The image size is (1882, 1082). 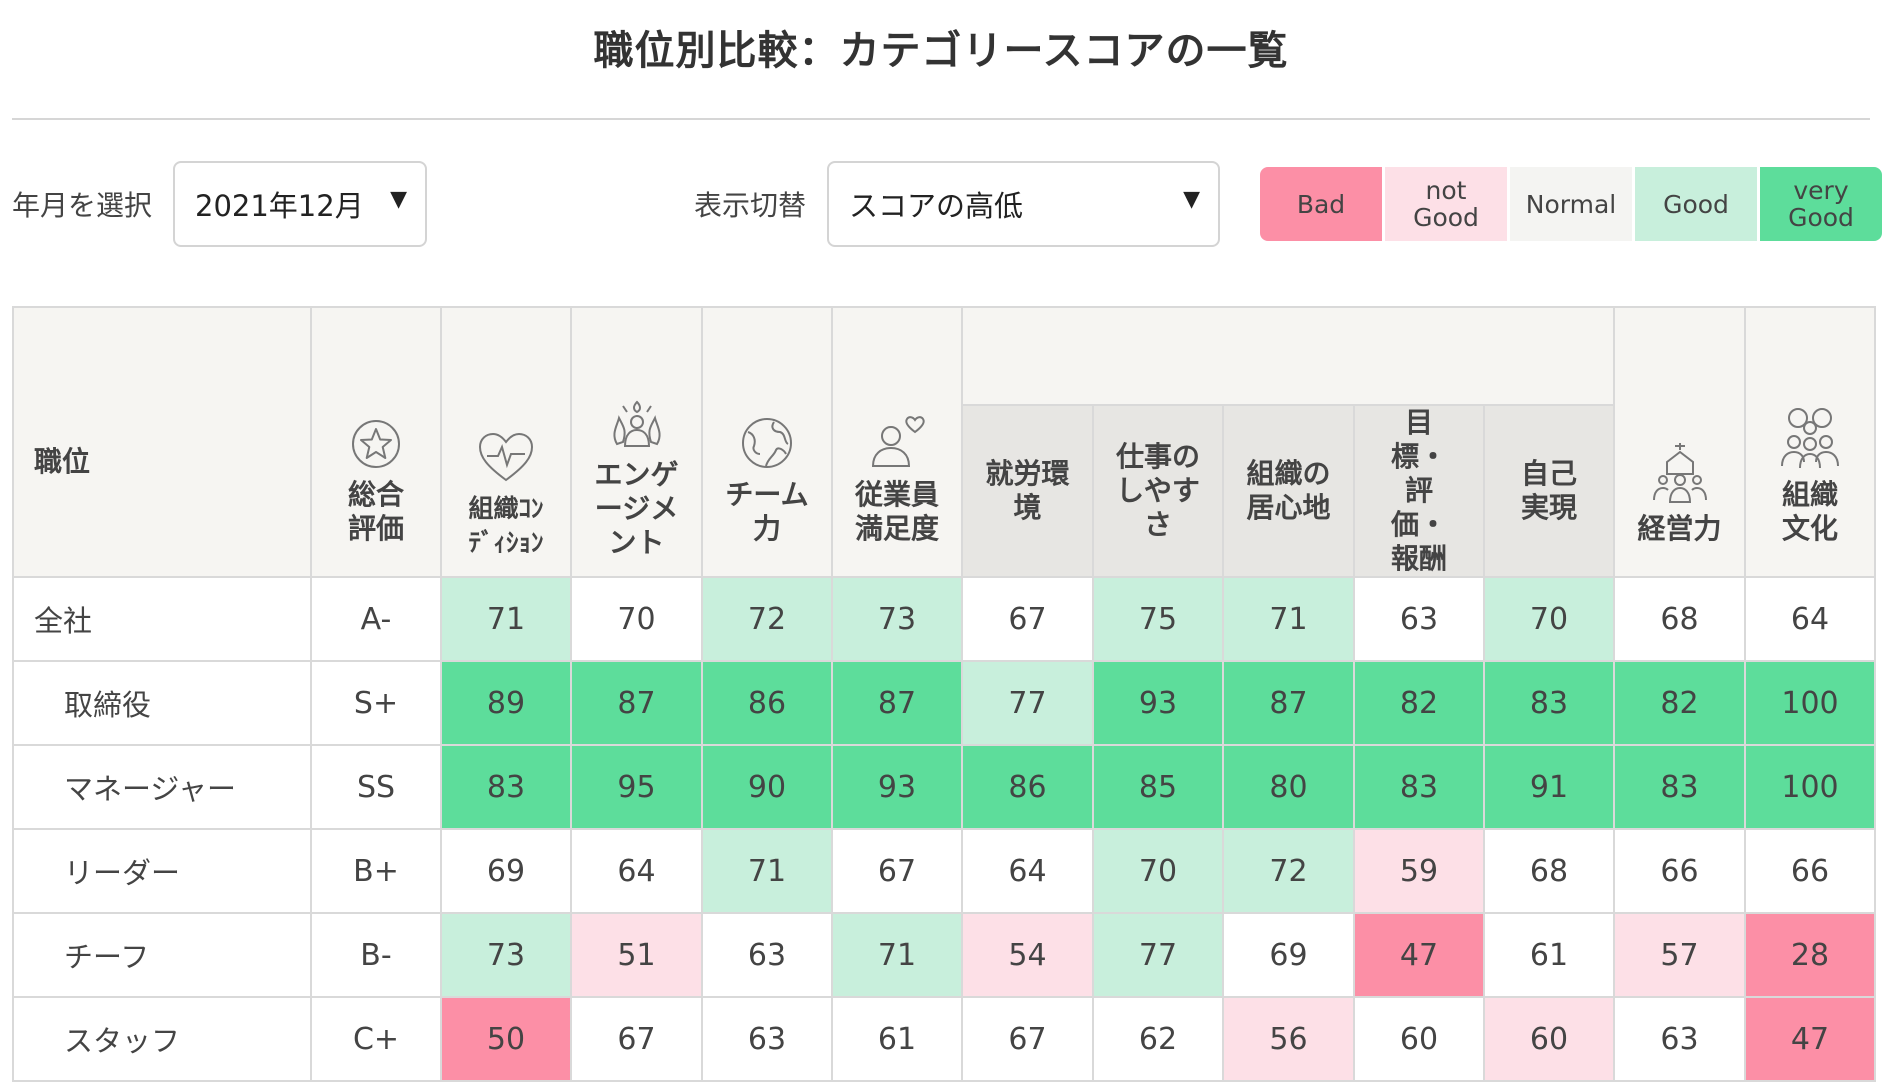 I want to click on header-goals-label: 目標・評価・報酬, so click(x=1418, y=490).